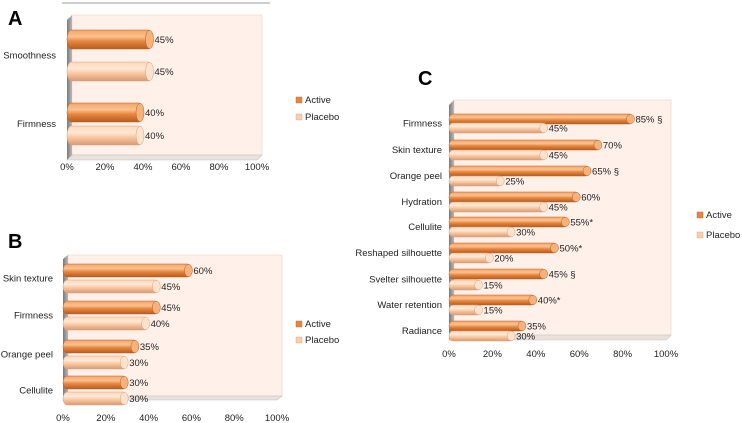  What do you see at coordinates (219, 167) in the screenshot?
I see `panel-a-x-tick: 80%` at bounding box center [219, 167].